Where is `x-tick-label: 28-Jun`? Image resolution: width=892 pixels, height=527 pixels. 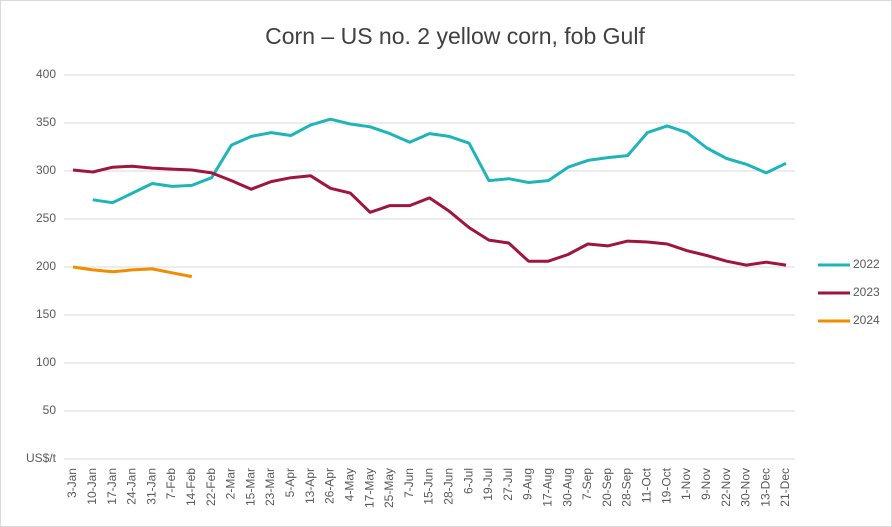
x-tick-label: 28-Jun is located at coordinates (448, 486).